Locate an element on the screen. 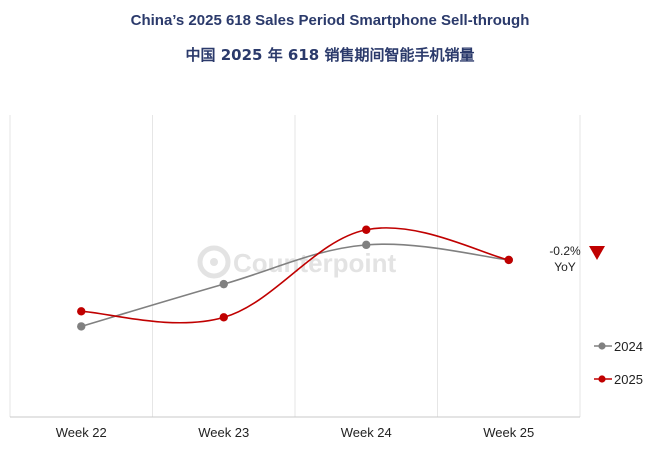 The image size is (660, 456). x-axis-ticks: Week 22 Week 23 Week 24 Week 25 is located at coordinates (295, 432).